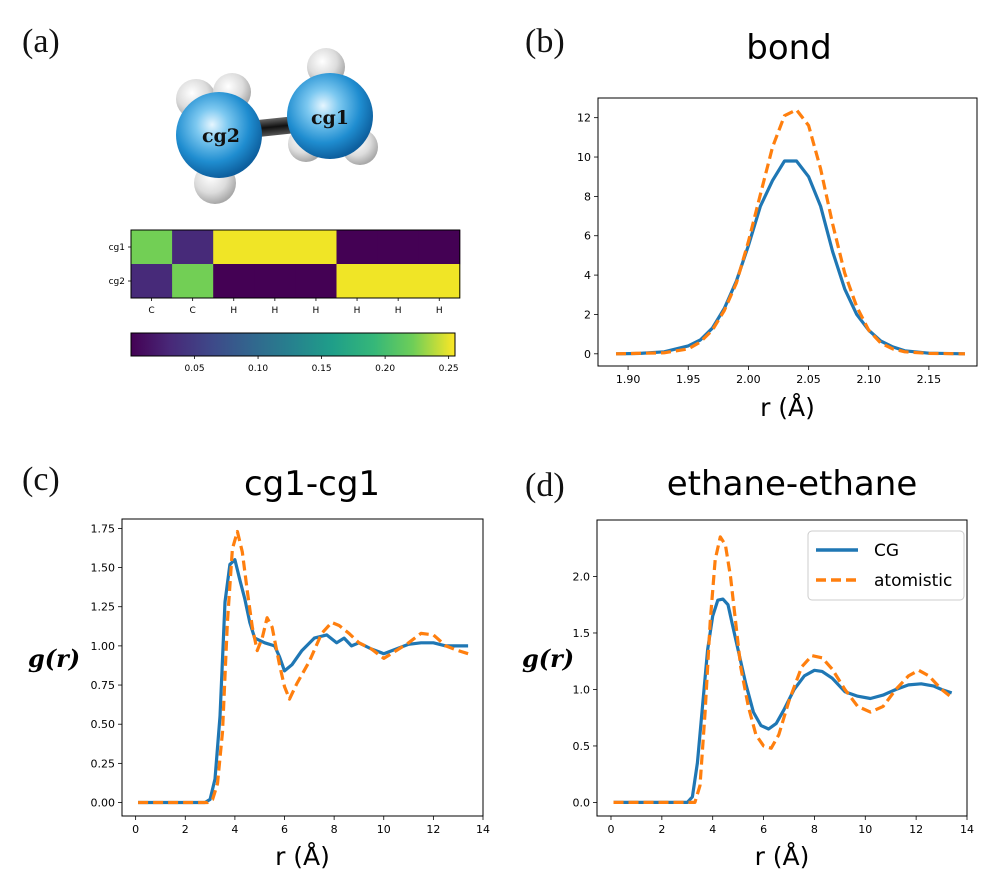  What do you see at coordinates (293, 344) in the screenshot?
I see `colorbar-bar` at bounding box center [293, 344].